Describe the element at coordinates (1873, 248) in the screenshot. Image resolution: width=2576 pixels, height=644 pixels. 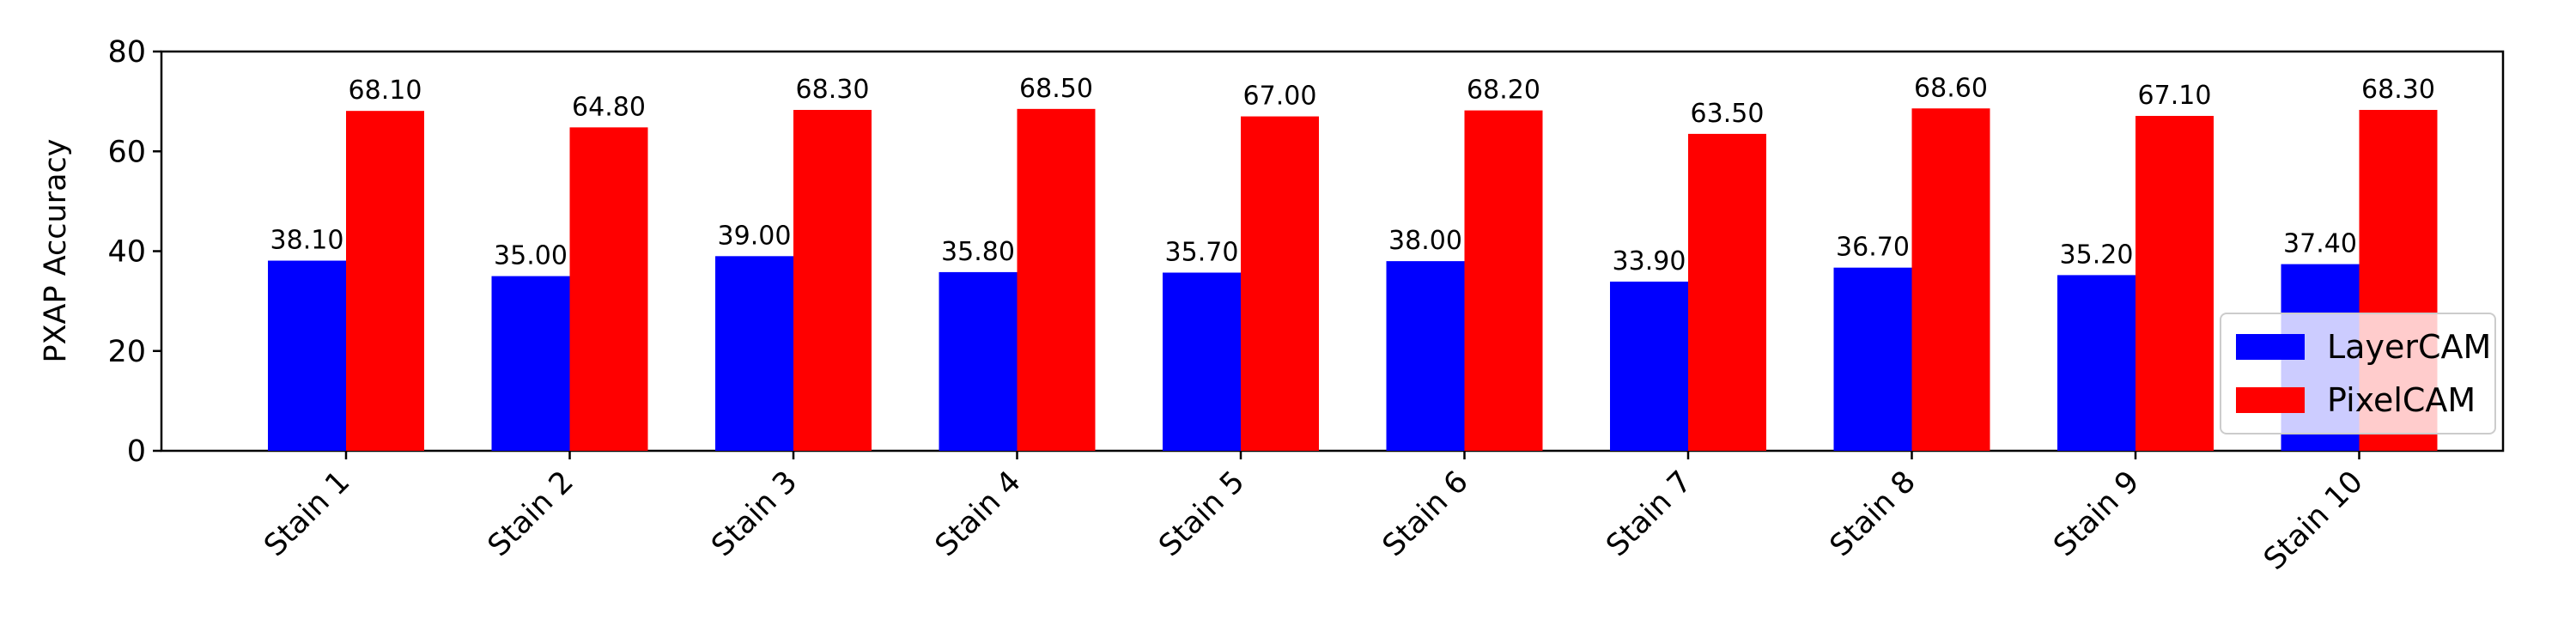
I see `data-label-layercam-8: 36.70` at that location.